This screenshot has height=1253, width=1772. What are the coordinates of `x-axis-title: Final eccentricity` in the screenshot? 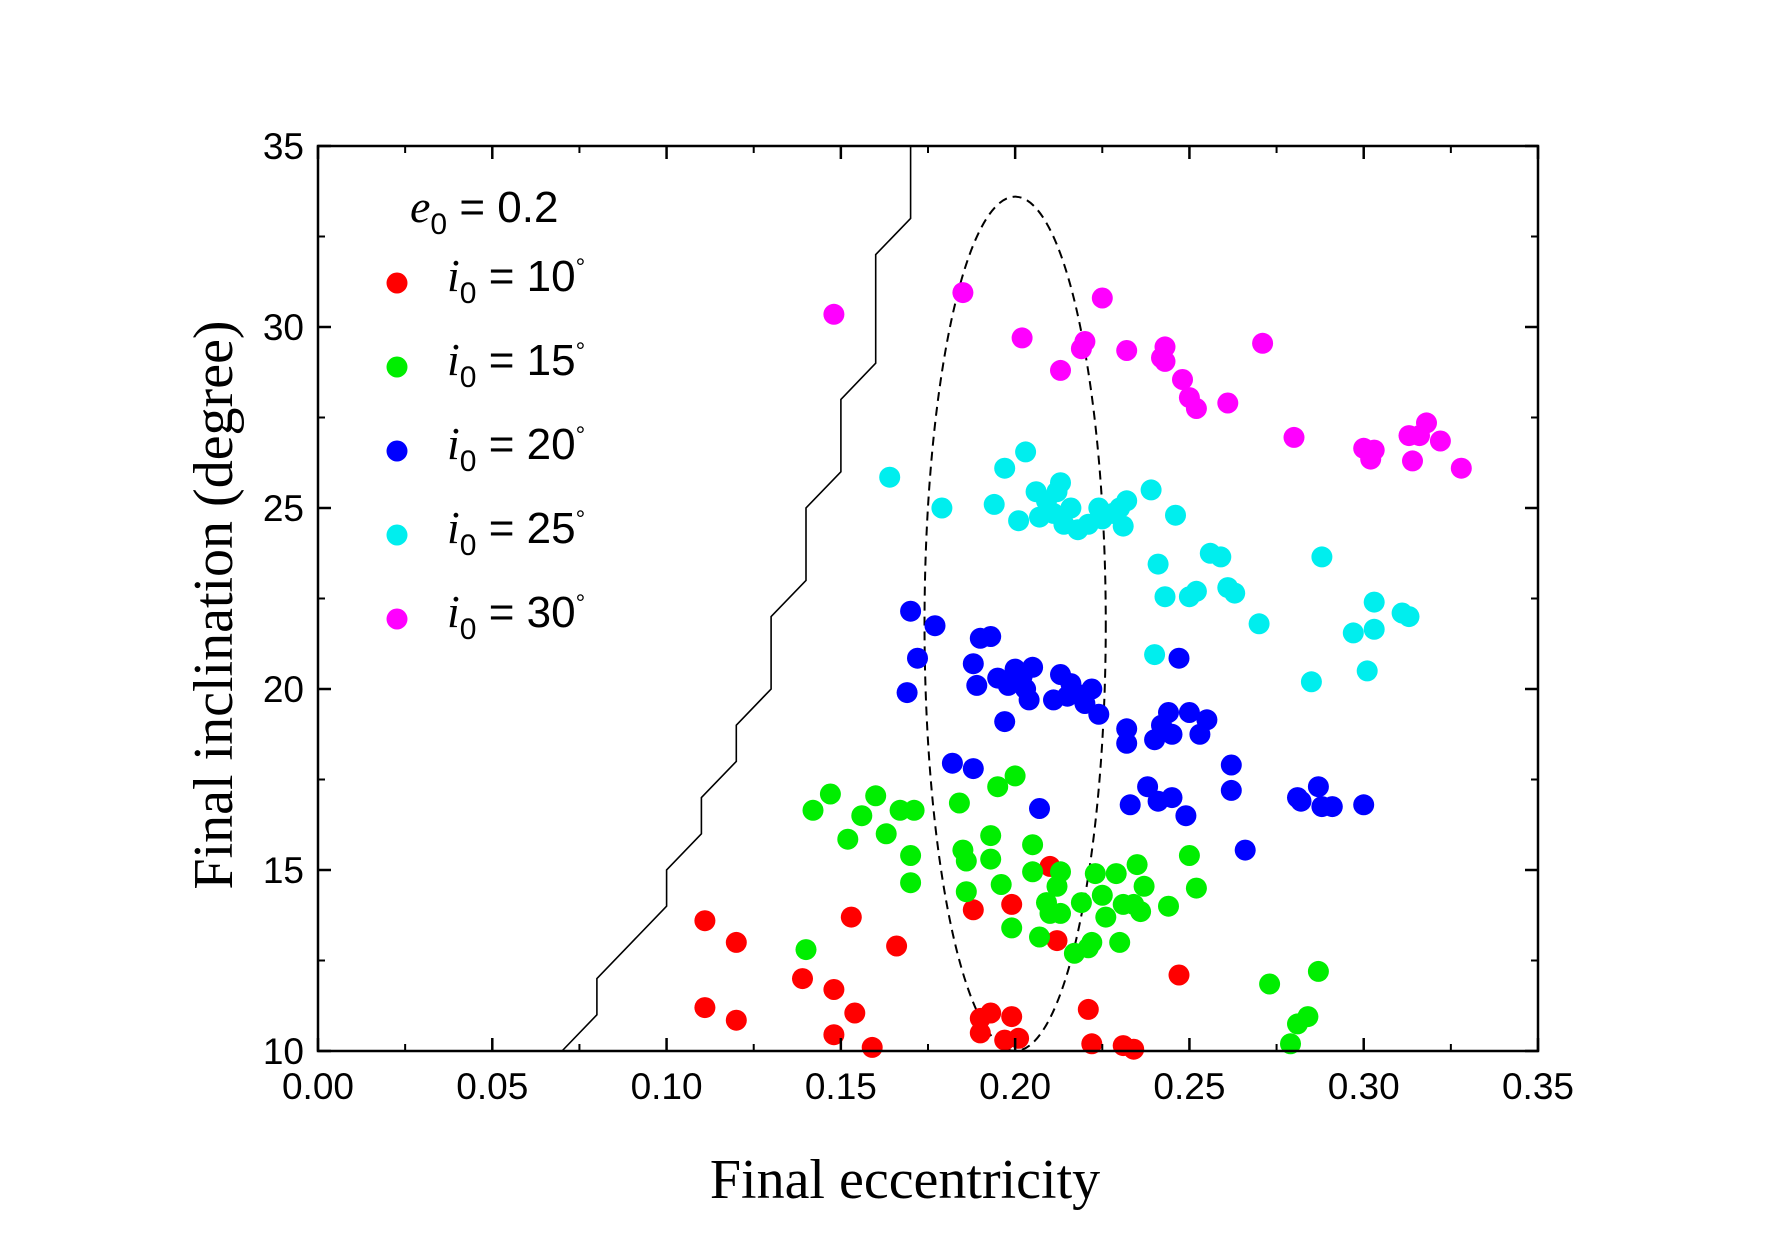 It's located at (905, 1180).